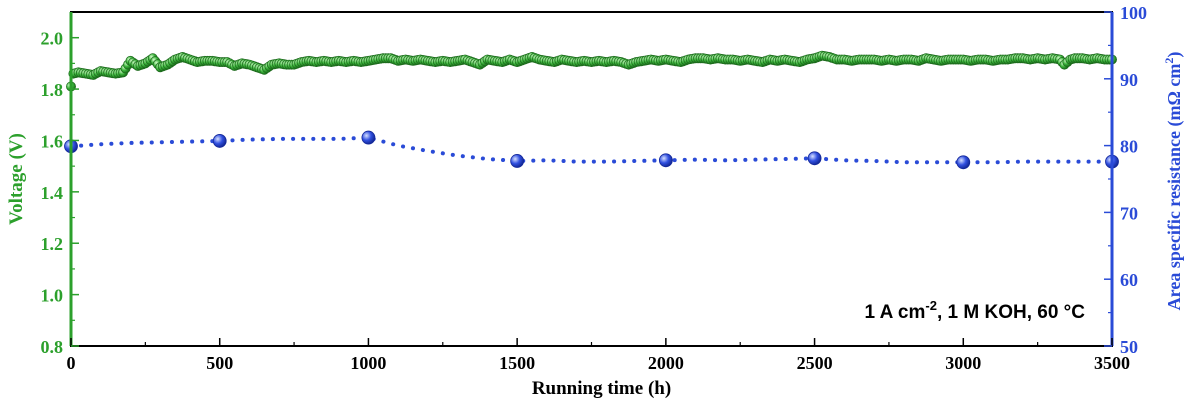 Image resolution: width=1192 pixels, height=411 pixels. I want to click on y-right-axis-label-sup: 2, so click(1169, 61).